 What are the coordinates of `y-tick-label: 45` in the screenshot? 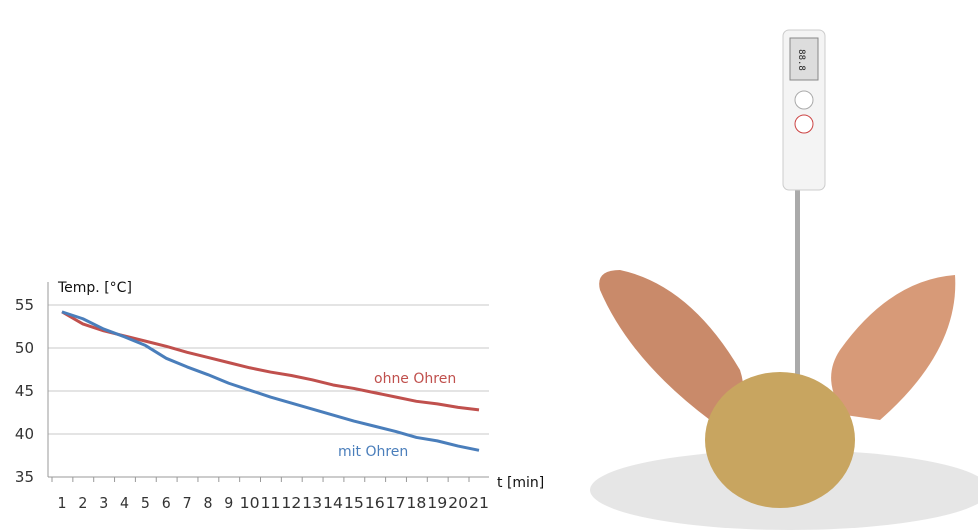 It's located at (24, 391).